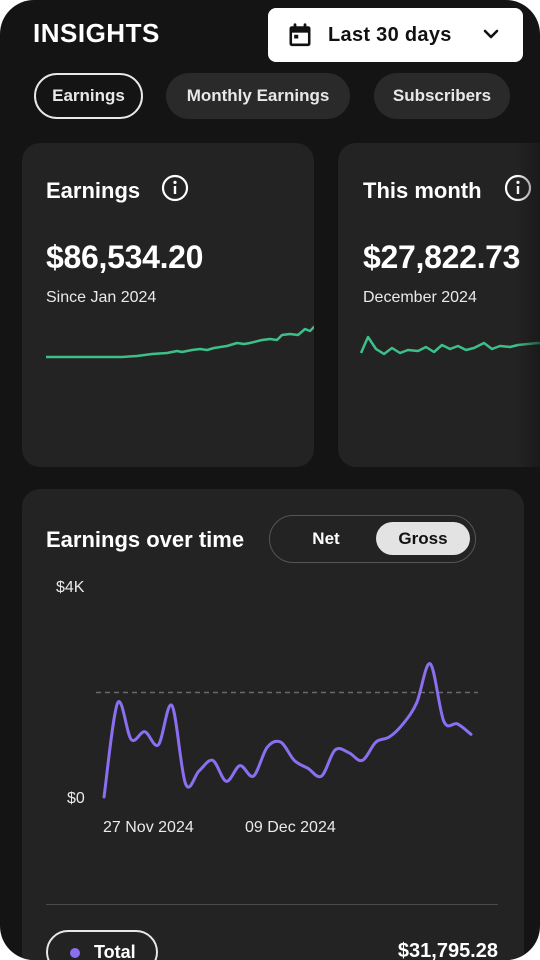 The height and width of the screenshot is (960, 540). Describe the element at coordinates (145, 539) in the screenshot. I see `chart-title: Earnings over time` at that location.